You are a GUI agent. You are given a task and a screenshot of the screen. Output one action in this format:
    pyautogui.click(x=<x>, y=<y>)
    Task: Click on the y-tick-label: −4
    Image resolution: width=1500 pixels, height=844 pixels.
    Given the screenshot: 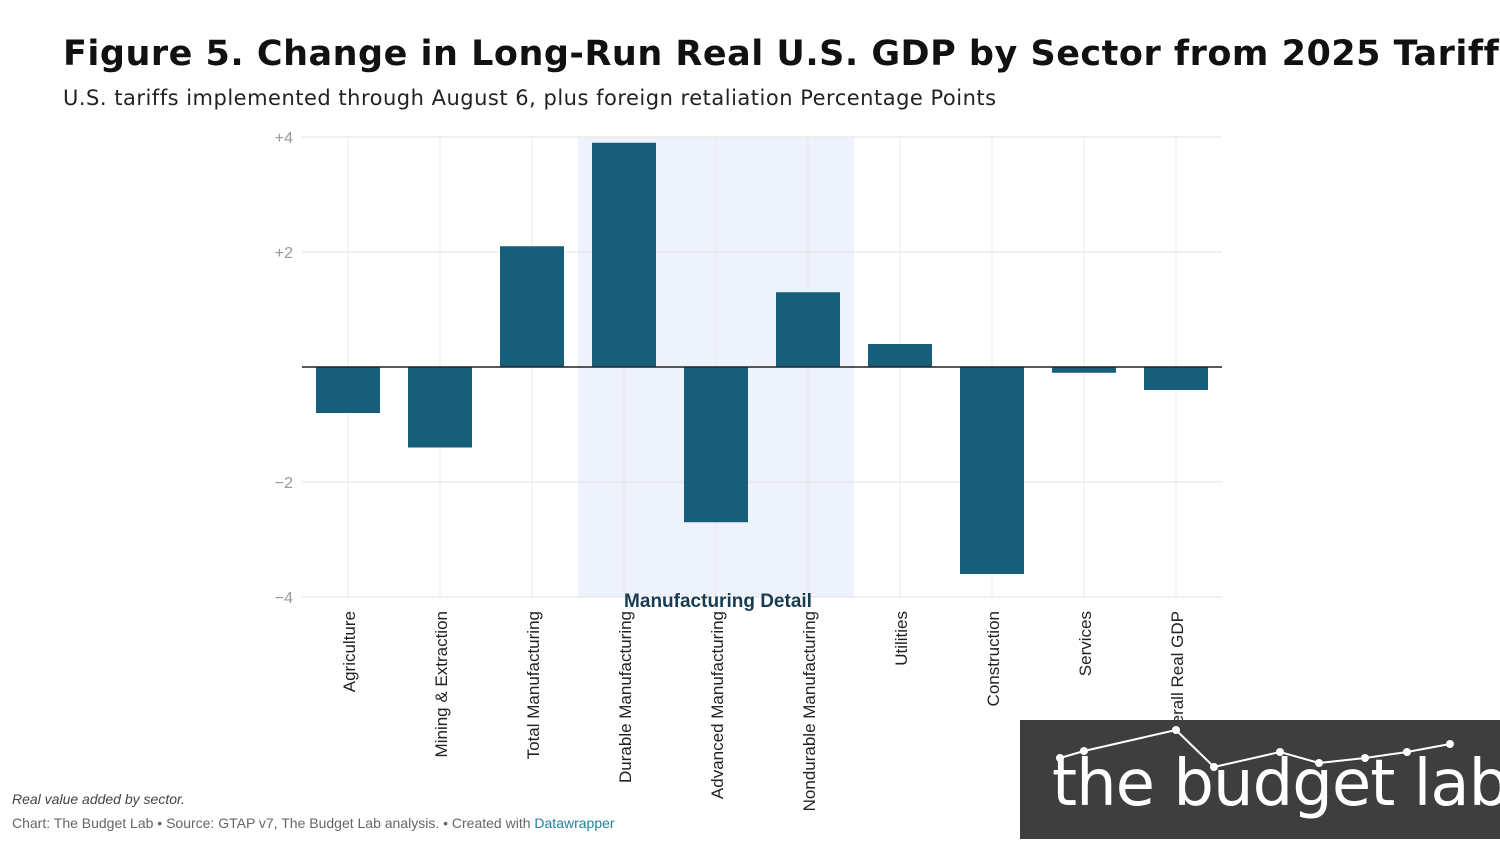 What is the action you would take?
    pyautogui.click(x=284, y=598)
    